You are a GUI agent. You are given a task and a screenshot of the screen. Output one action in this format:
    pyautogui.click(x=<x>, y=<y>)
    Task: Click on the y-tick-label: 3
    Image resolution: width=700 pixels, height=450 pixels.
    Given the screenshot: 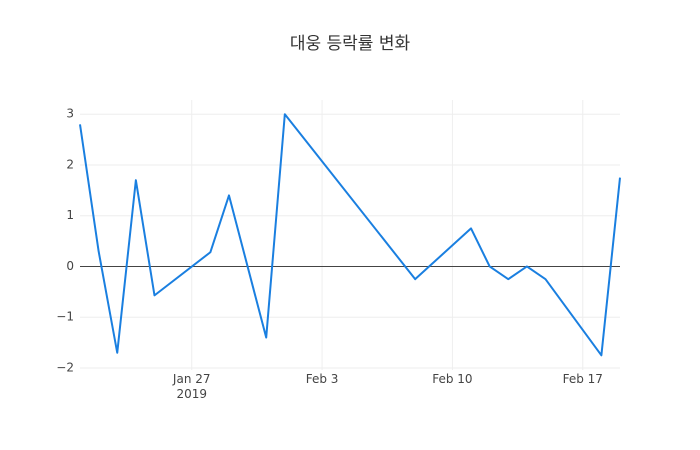 What is the action you would take?
    pyautogui.click(x=70, y=114)
    